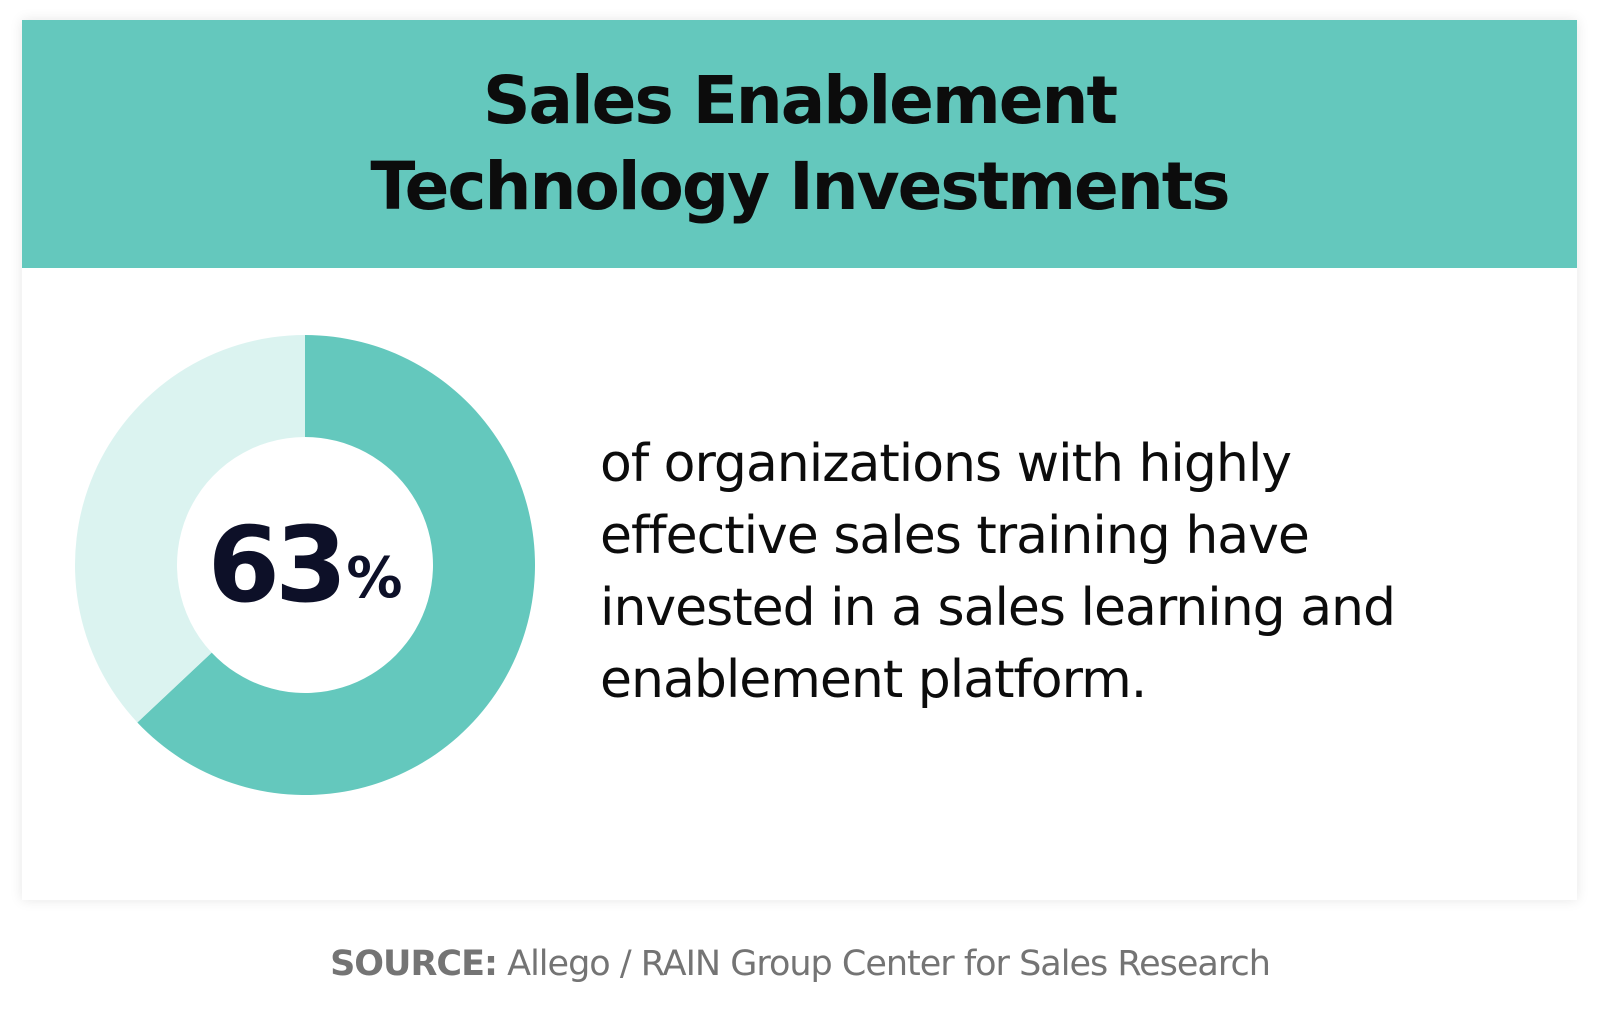  Describe the element at coordinates (955, 536) in the screenshot. I see `description-line-2: effective sales training have` at that location.